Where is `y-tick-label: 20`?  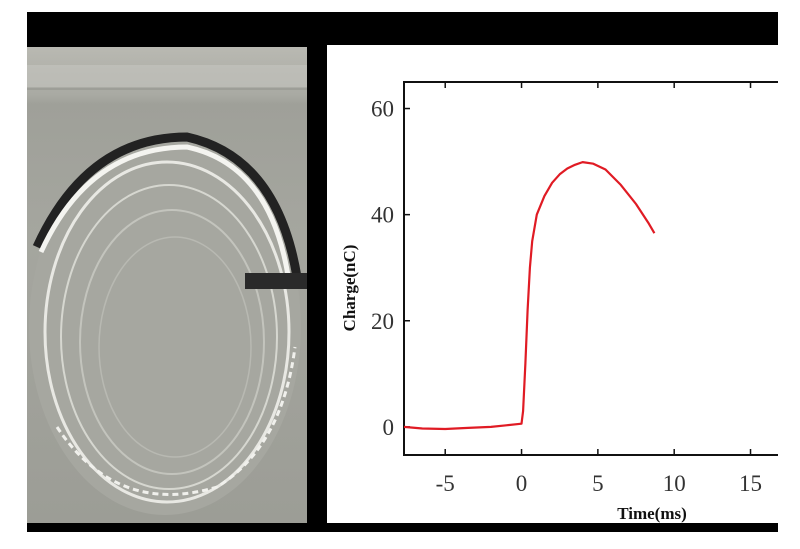 y-tick-label: 20 is located at coordinates (382, 321).